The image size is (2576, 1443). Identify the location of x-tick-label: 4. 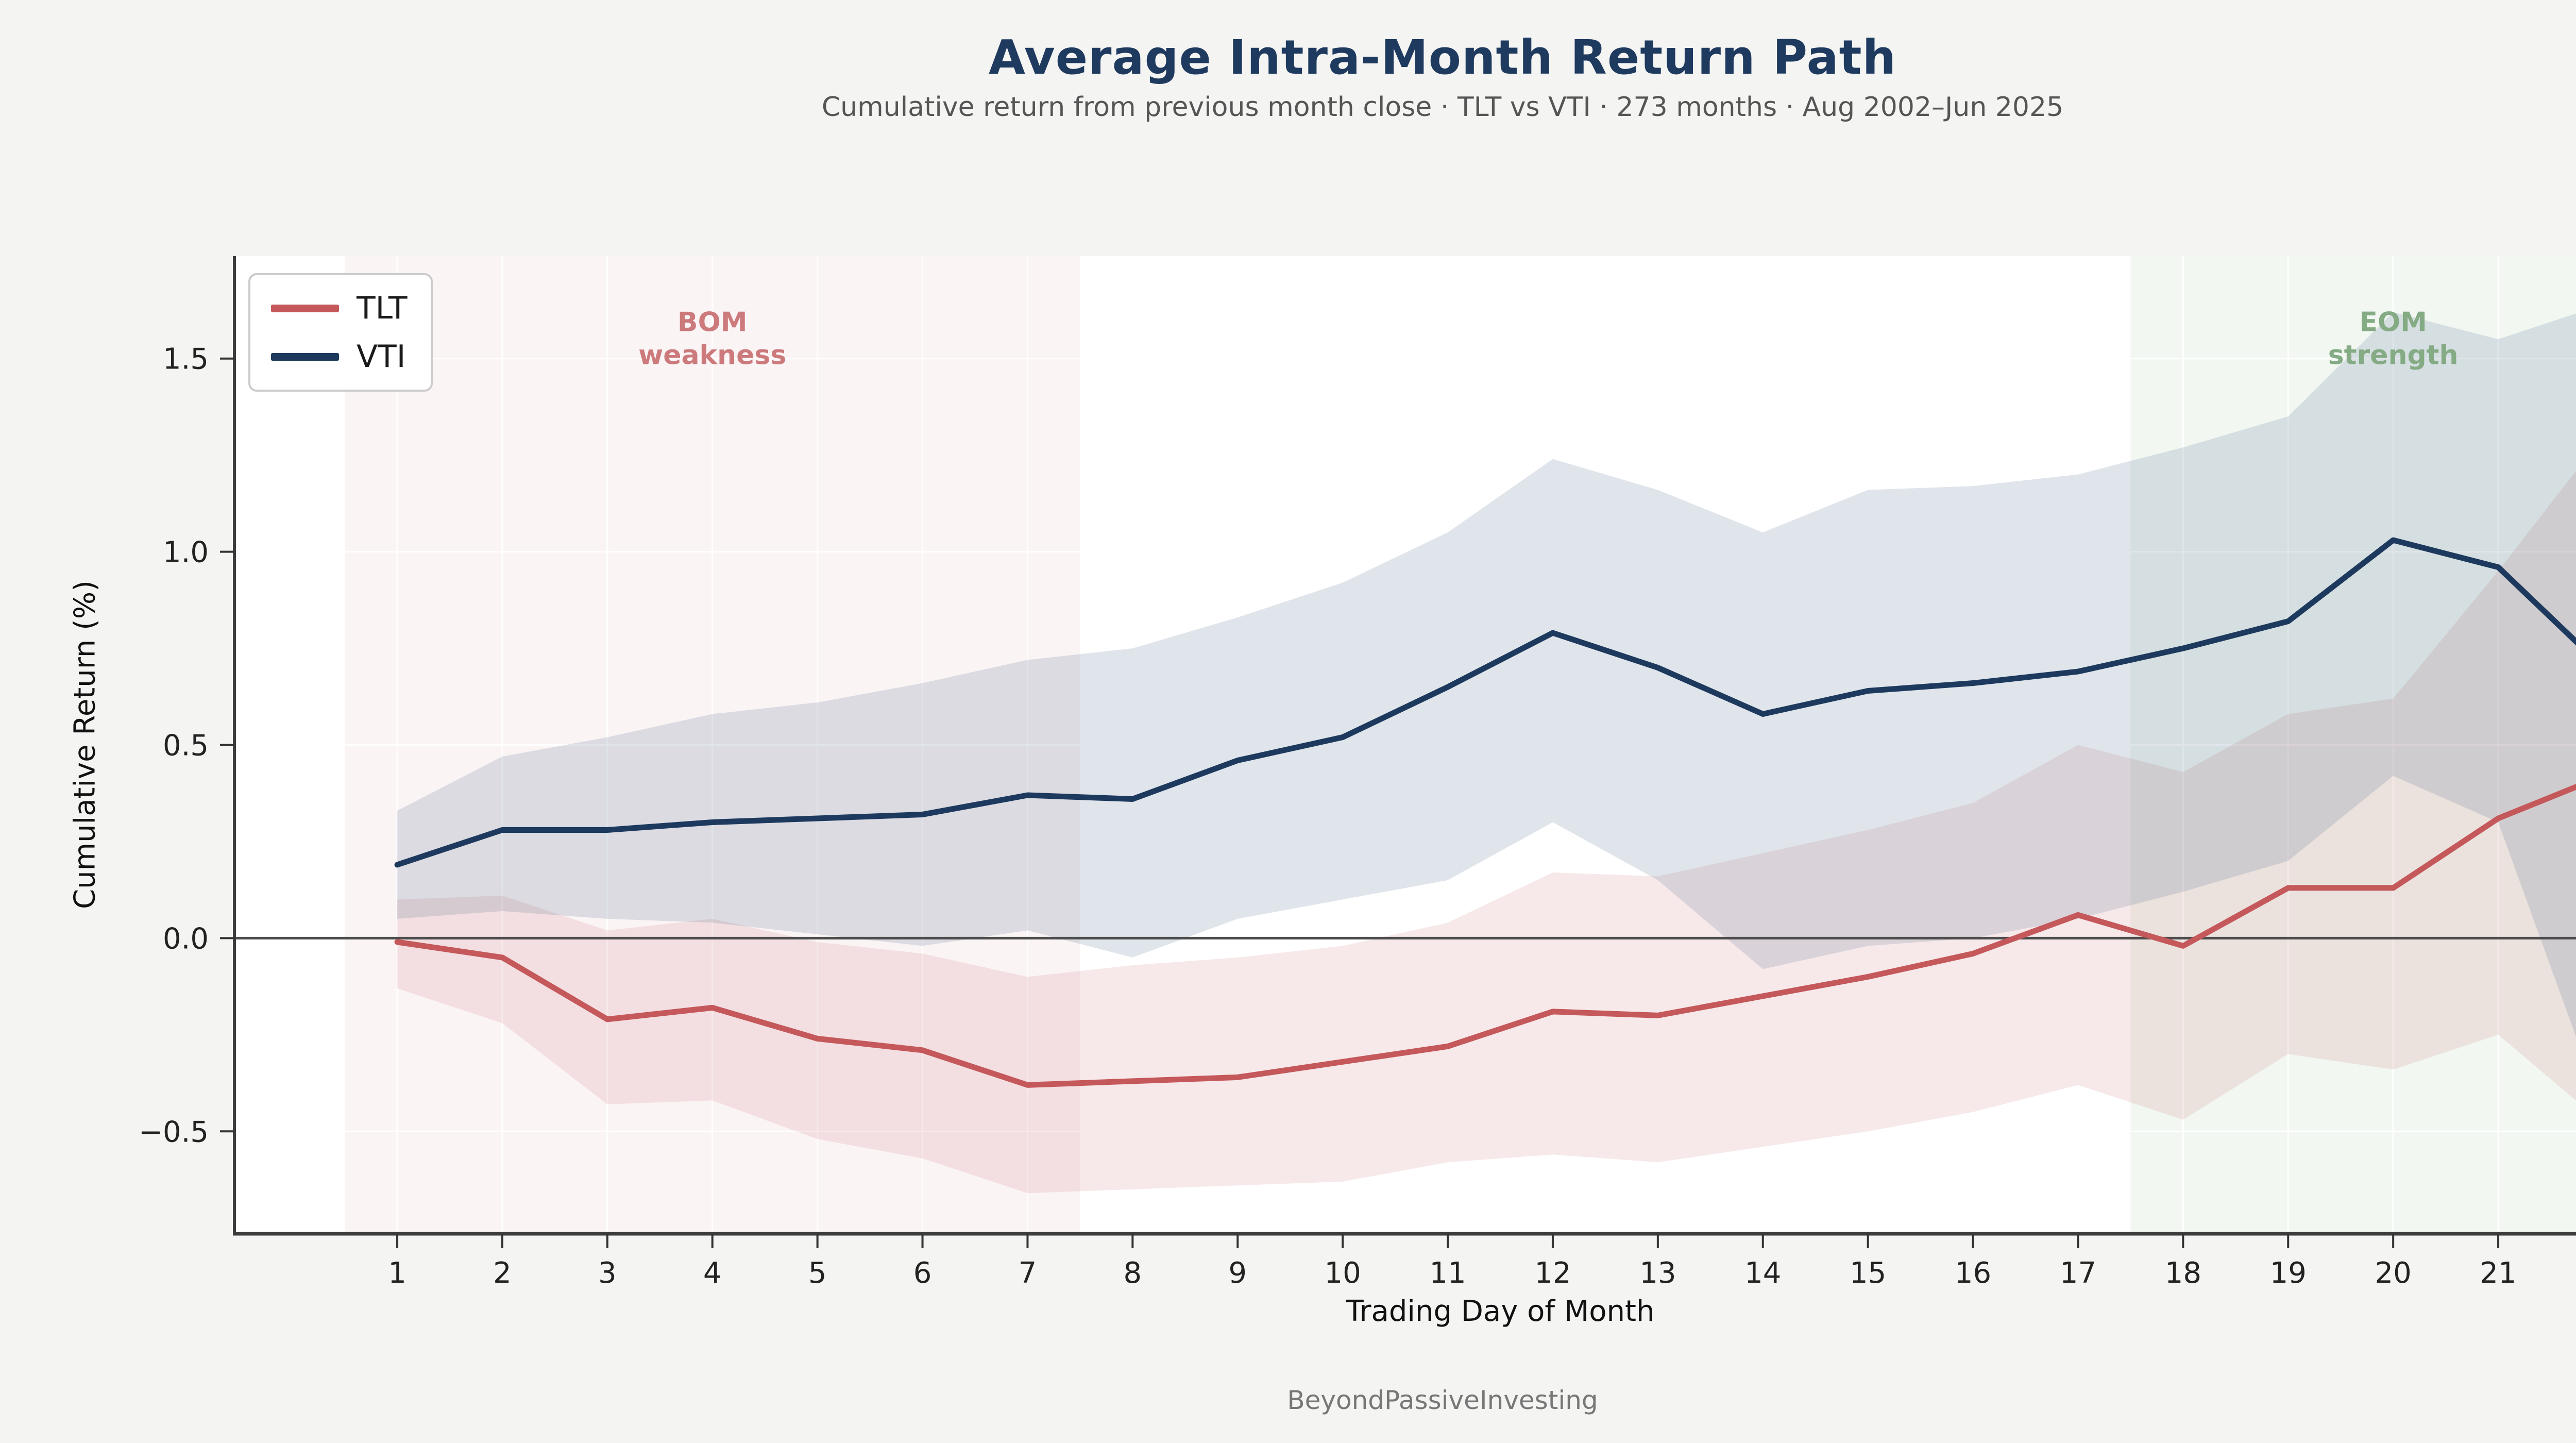
(712, 1273).